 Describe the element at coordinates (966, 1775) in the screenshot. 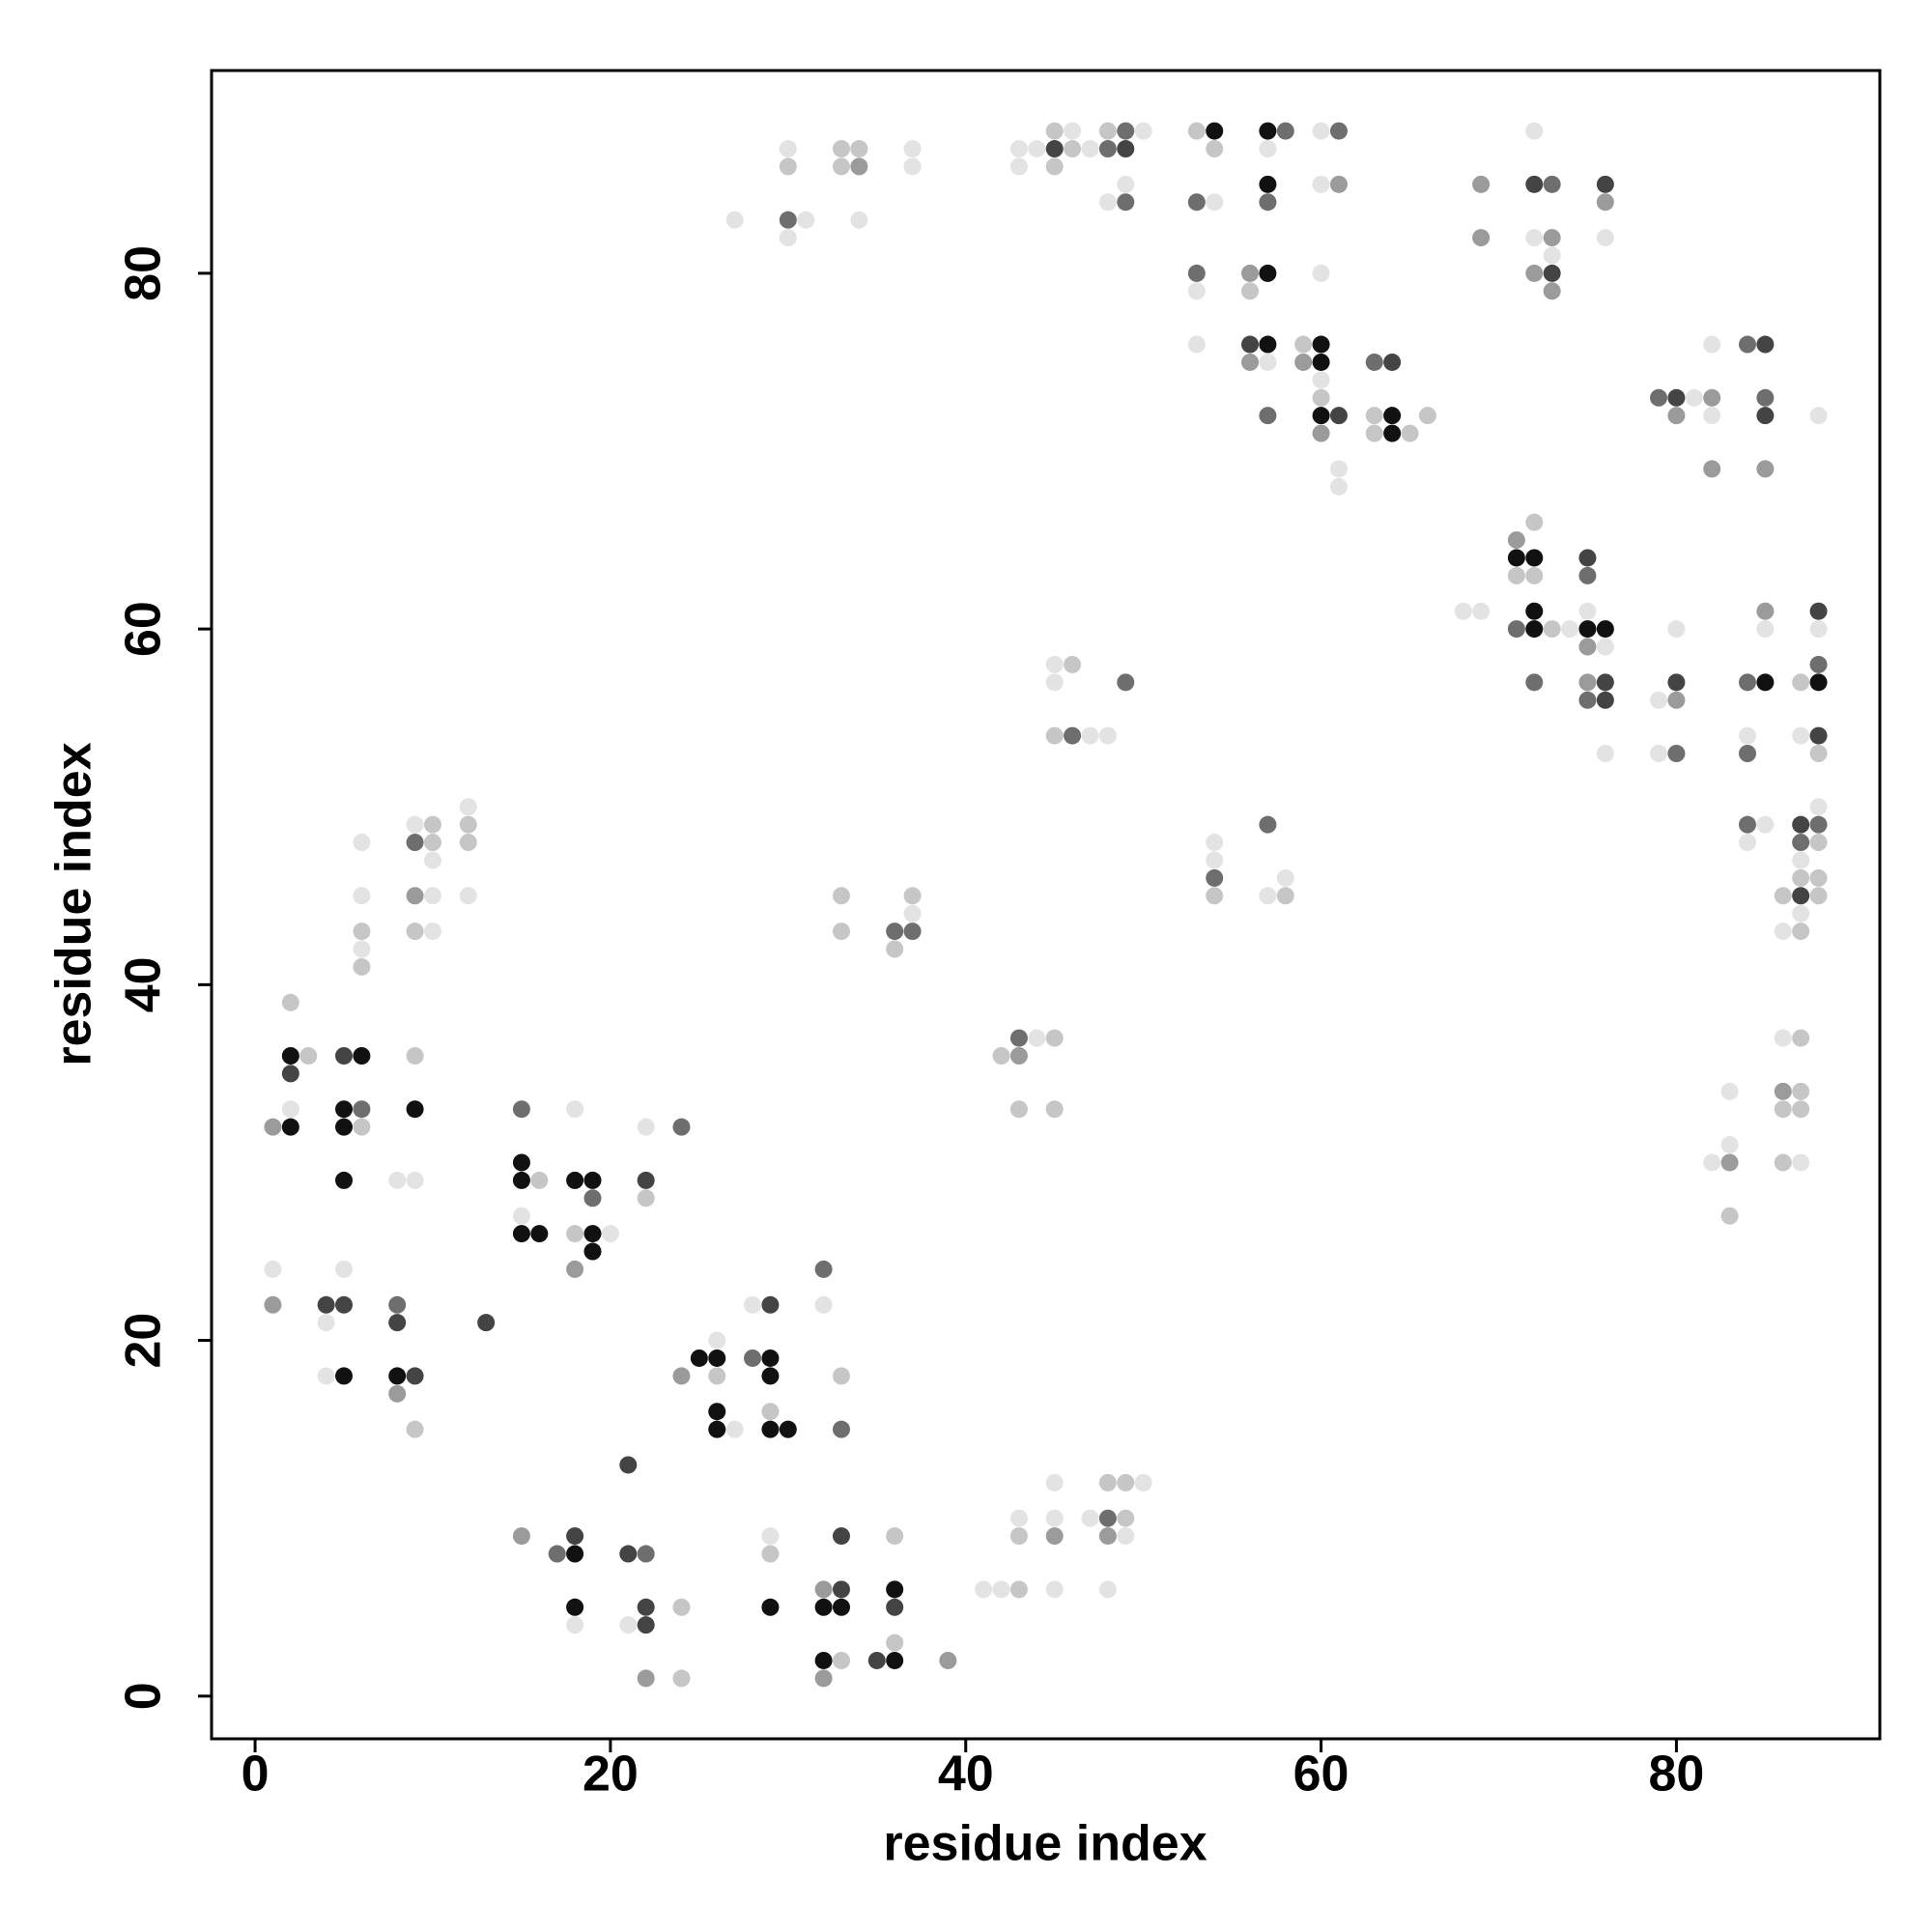

I see `x-tick-label: 40` at that location.